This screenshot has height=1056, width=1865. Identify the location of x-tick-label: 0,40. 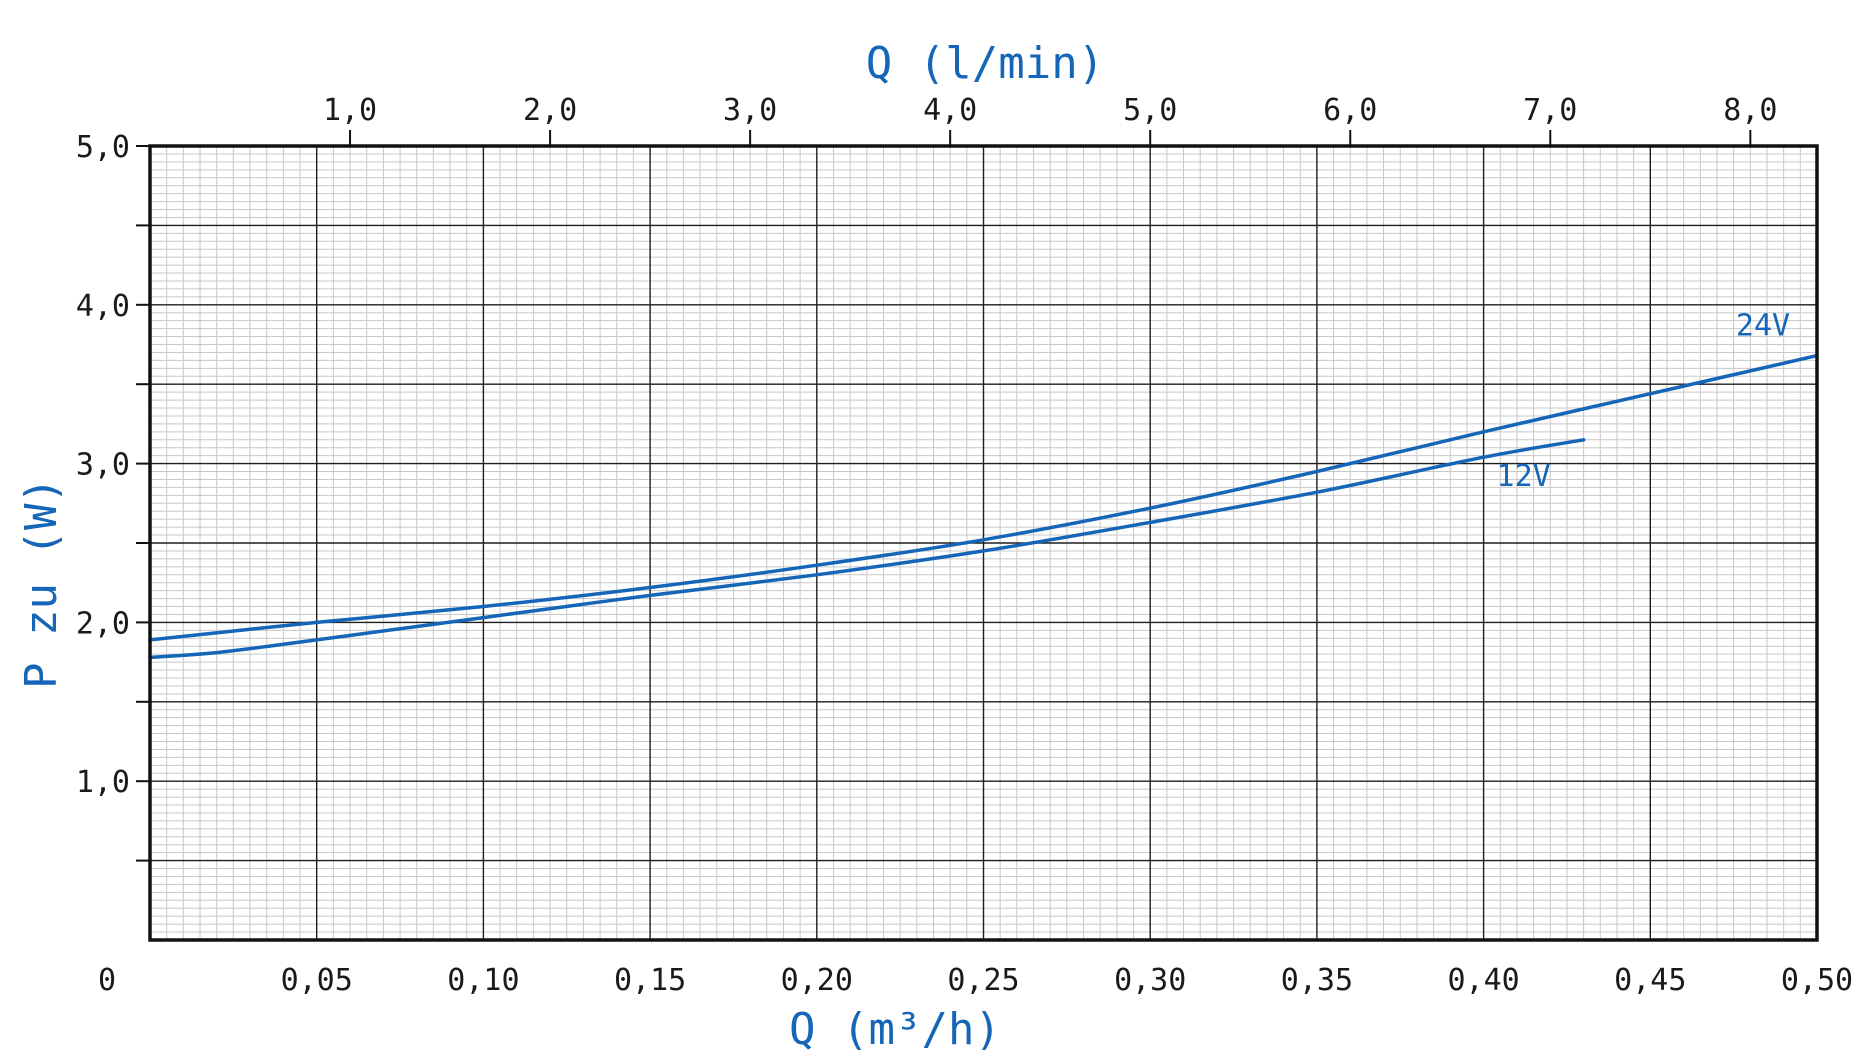
(1483, 980).